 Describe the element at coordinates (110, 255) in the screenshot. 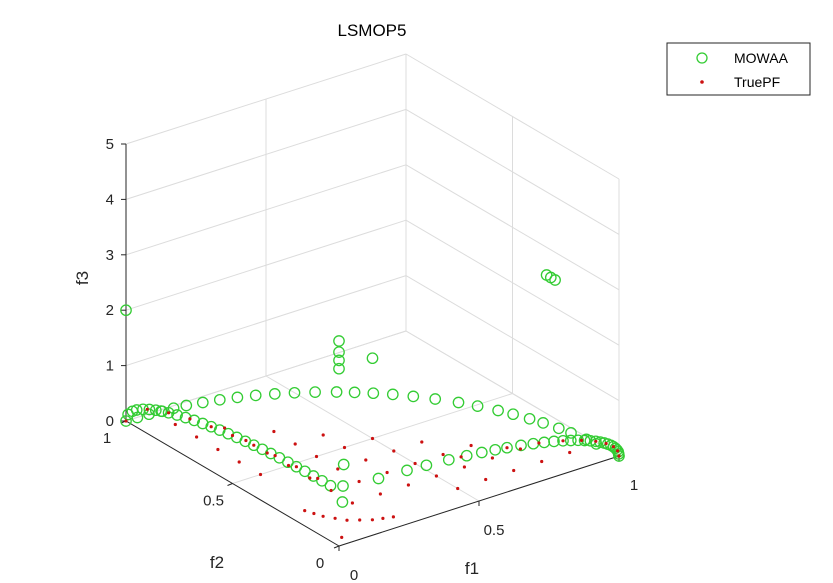

I see `z-tick-label: 3` at that location.